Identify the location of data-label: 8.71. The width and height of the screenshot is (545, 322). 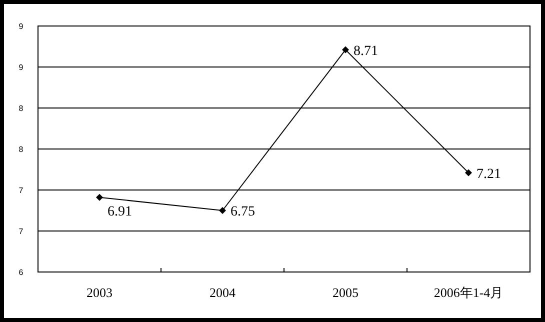
(366, 51).